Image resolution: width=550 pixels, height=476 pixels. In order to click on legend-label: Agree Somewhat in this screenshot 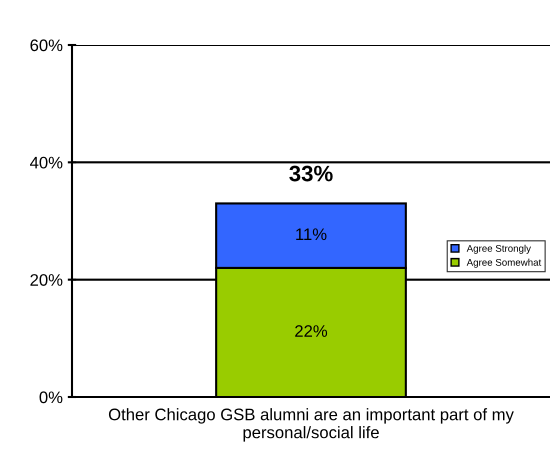, I will do `click(504, 263)`.